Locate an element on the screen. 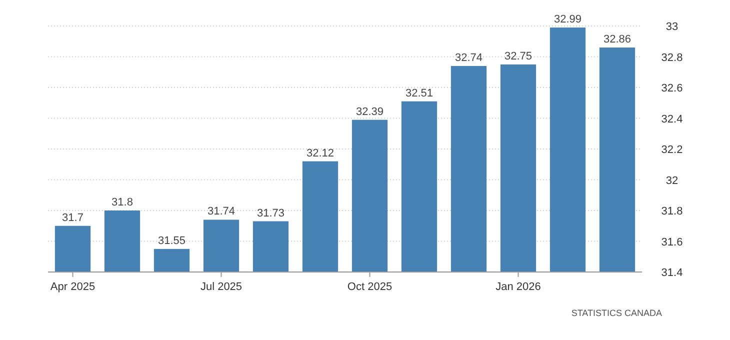 The image size is (730, 340). y-tick-label: 32.4 is located at coordinates (672, 119).